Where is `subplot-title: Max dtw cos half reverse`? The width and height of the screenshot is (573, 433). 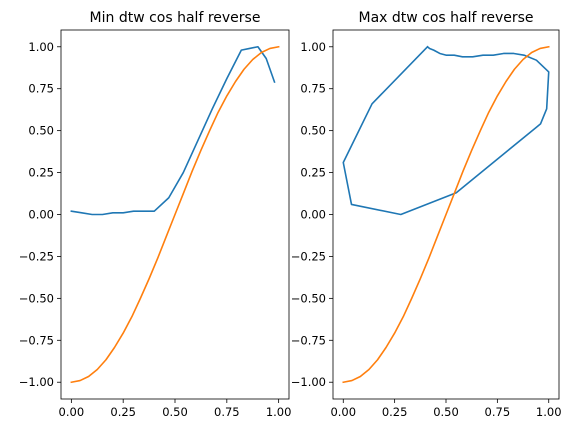 subplot-title: Max dtw cos half reverse is located at coordinates (445, 18).